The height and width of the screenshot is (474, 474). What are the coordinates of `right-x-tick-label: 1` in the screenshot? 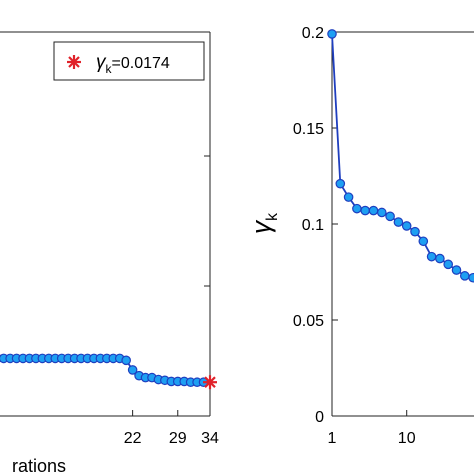 It's located at (332, 438).